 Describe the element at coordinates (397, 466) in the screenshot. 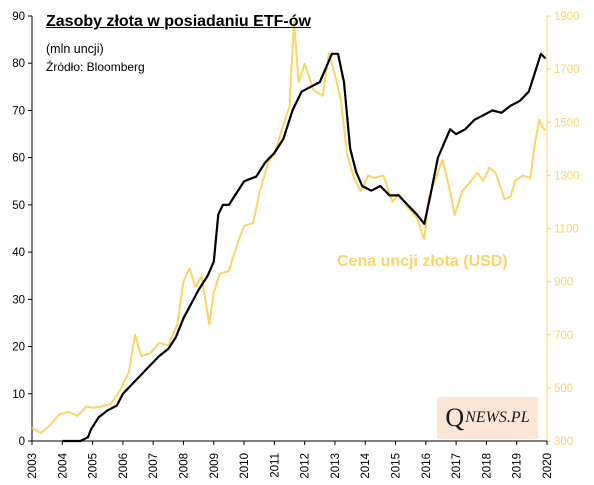

I see `x-tick-label: 2015` at that location.